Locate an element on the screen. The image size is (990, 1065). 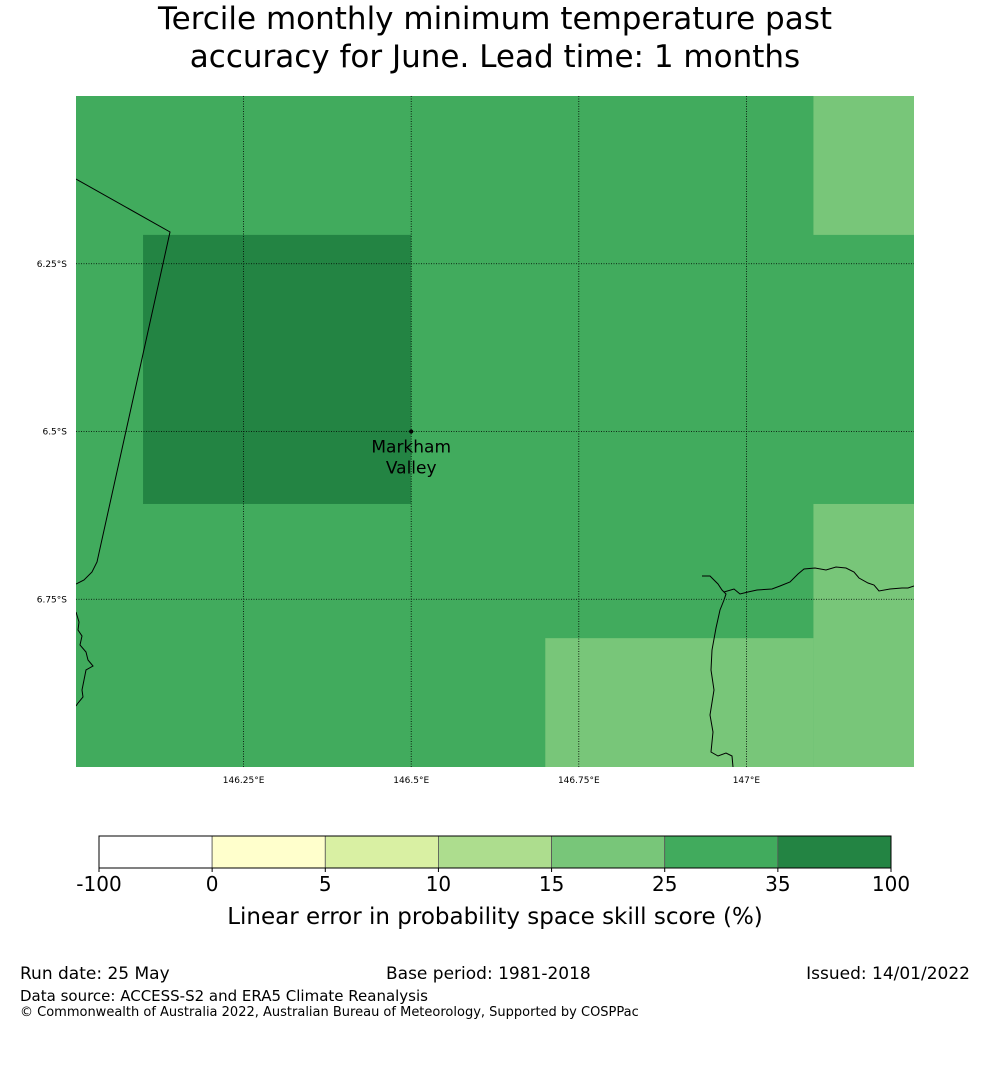
lat-tick-label: 6.25°S is located at coordinates (52, 265).